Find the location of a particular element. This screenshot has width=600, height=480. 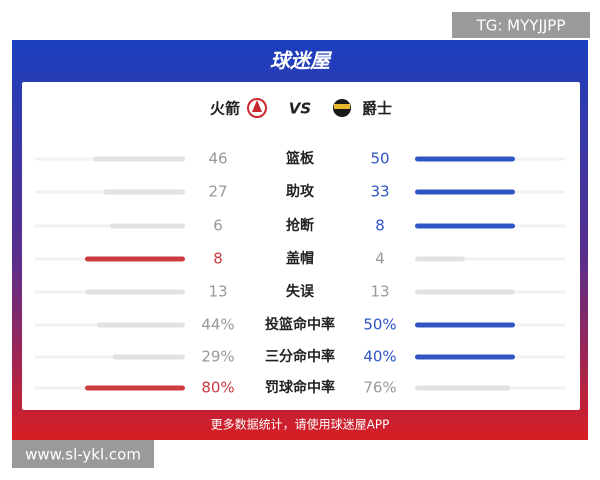

home-value: 29% is located at coordinates (217, 357).